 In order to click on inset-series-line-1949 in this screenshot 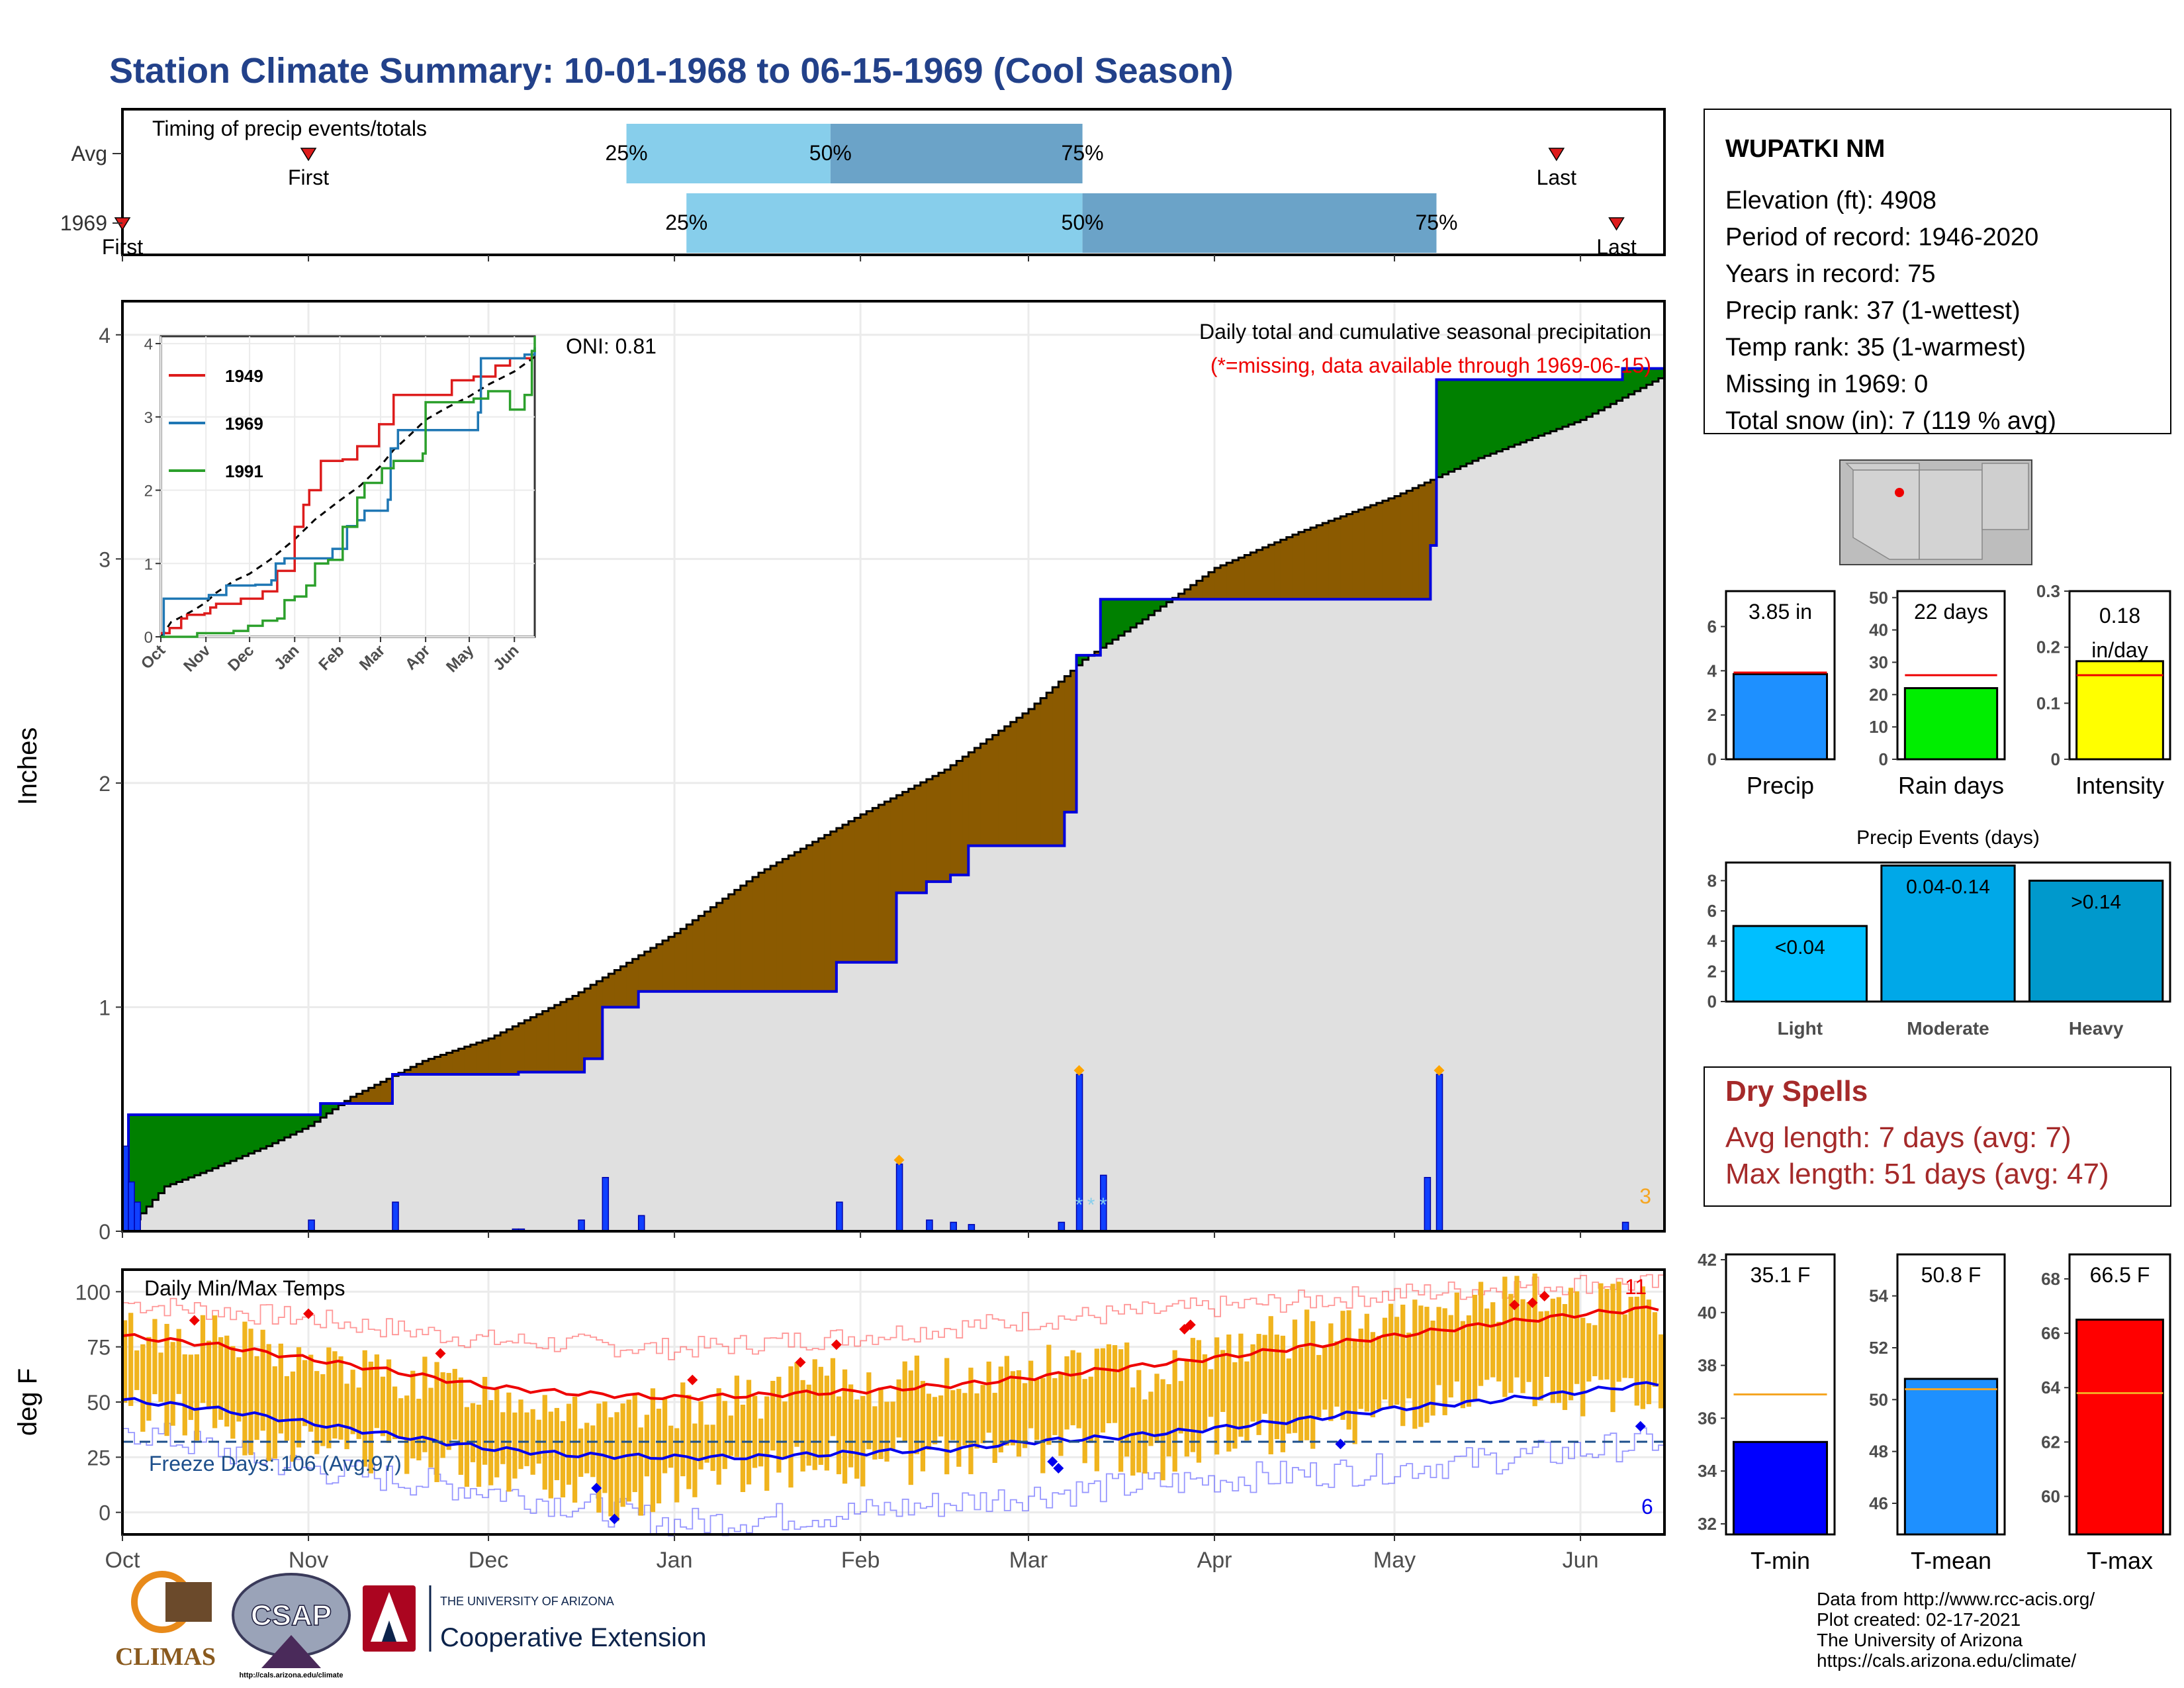, I will do `click(347, 493)`.